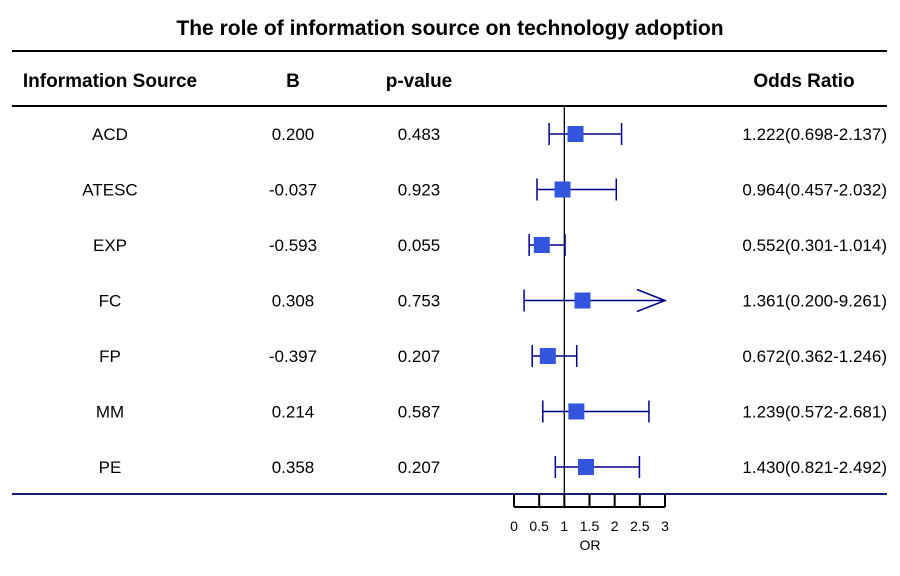 This screenshot has height=576, width=900. What do you see at coordinates (564, 526) in the screenshot?
I see `x-tick-label: 1` at bounding box center [564, 526].